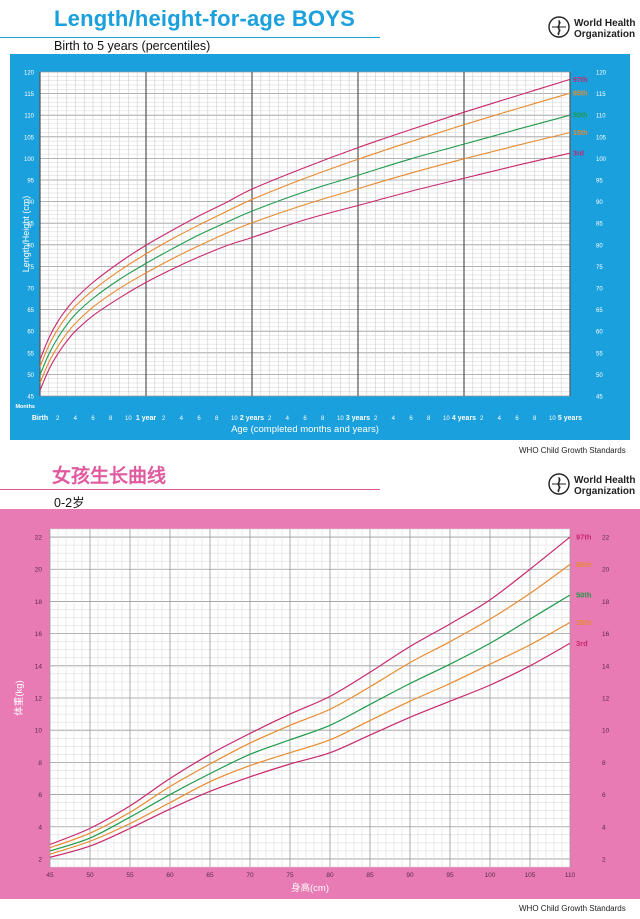 This screenshot has height=919, width=640. I want to click on y-tick-label-right: 55, so click(599, 354).